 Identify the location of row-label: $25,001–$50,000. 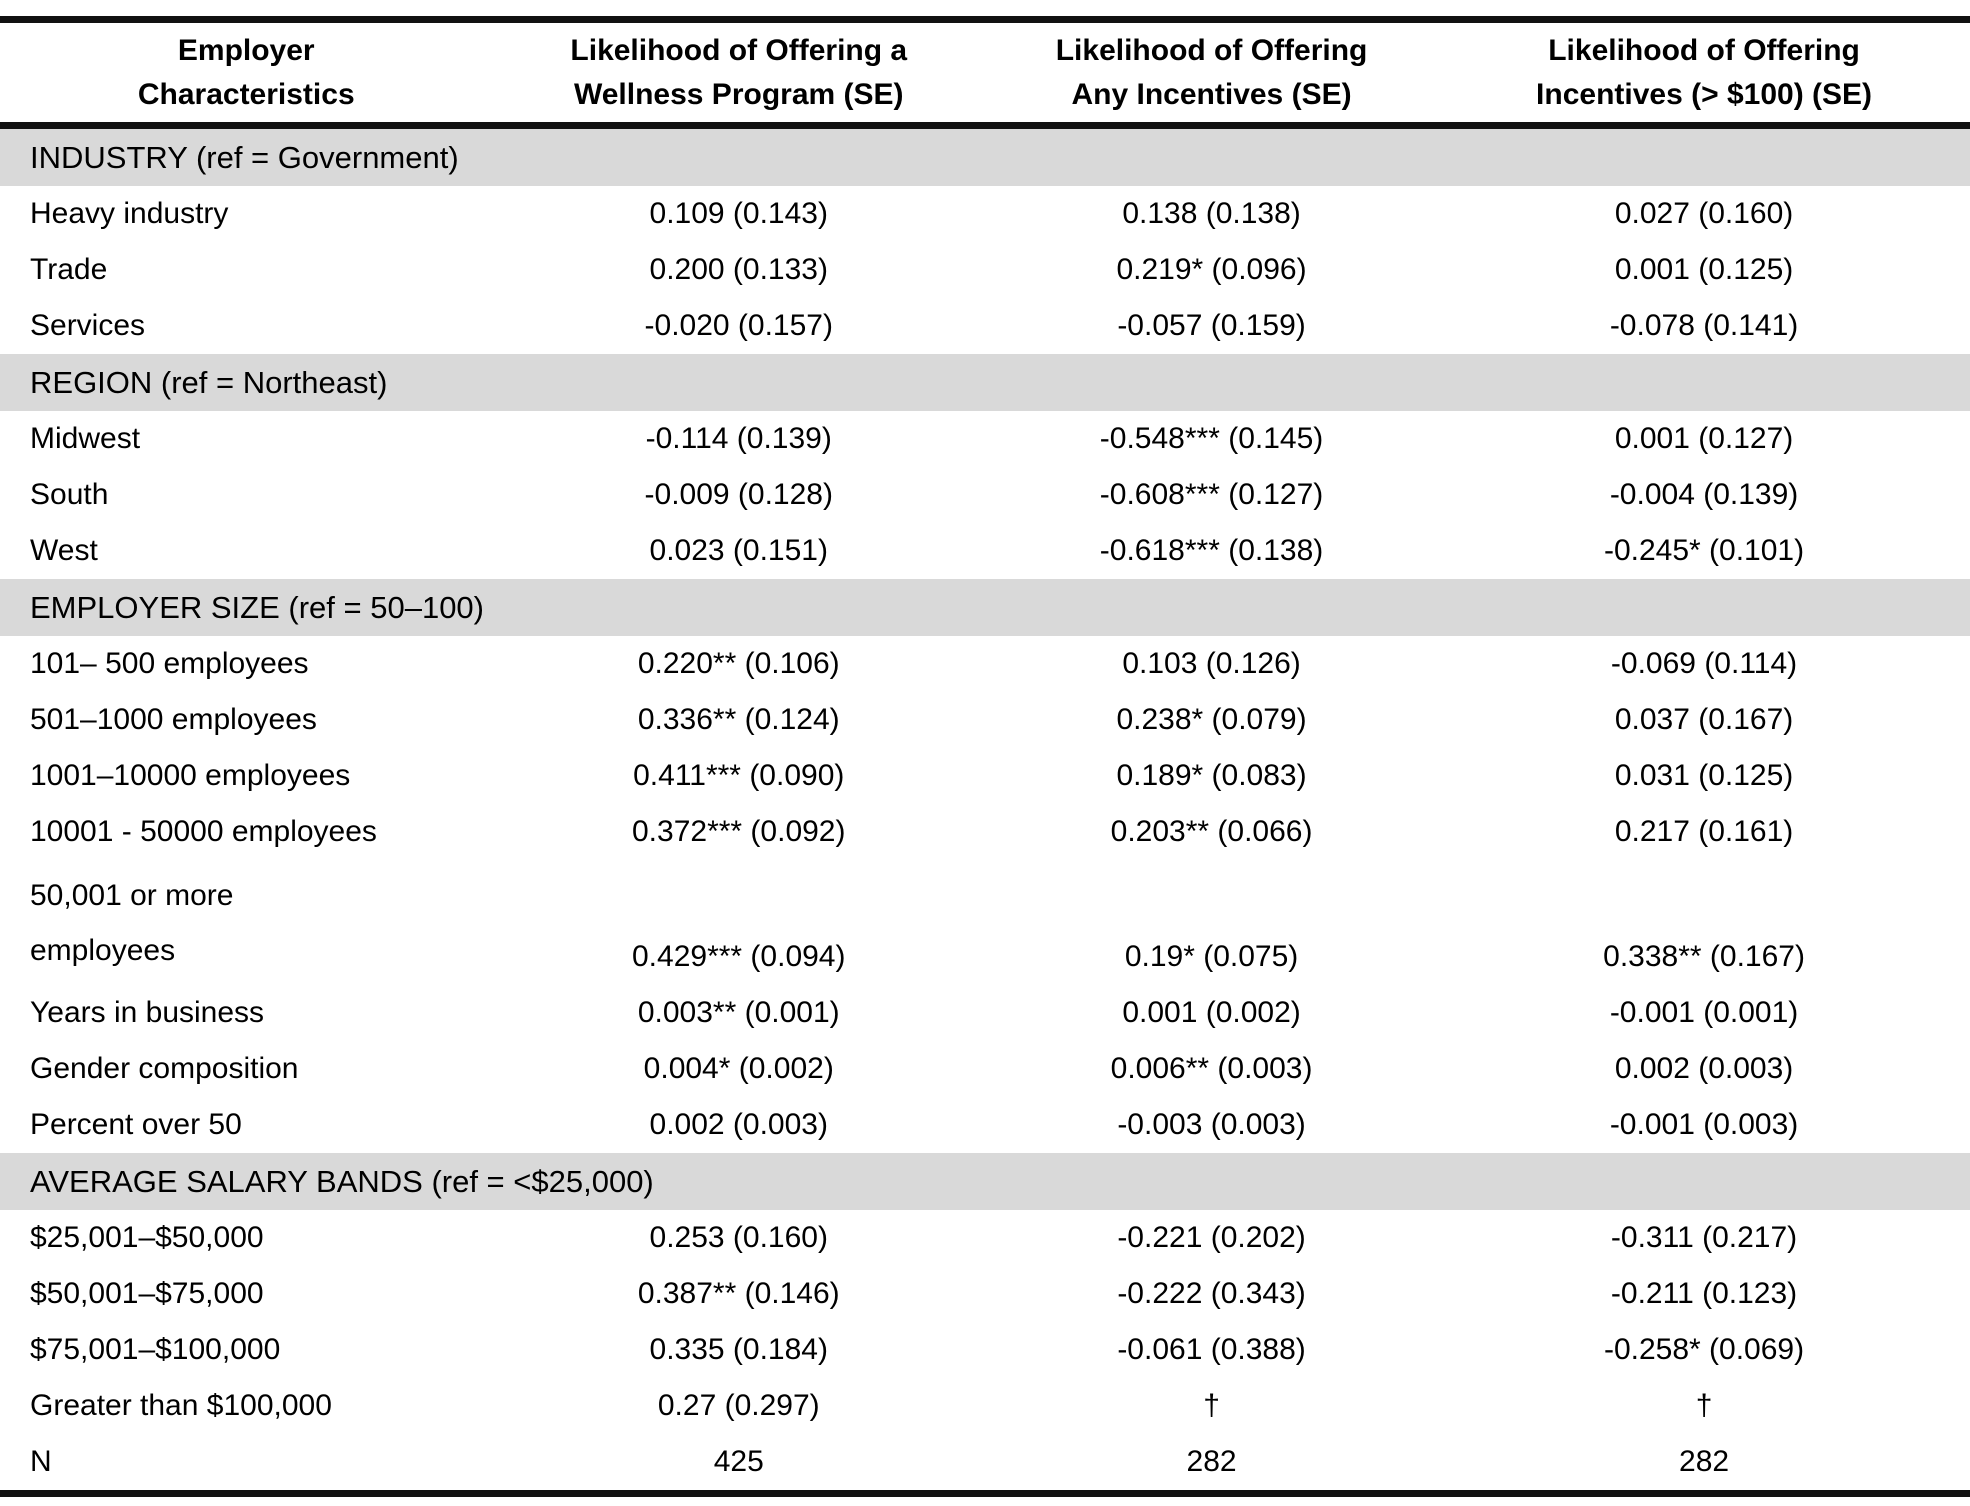
(147, 1237).